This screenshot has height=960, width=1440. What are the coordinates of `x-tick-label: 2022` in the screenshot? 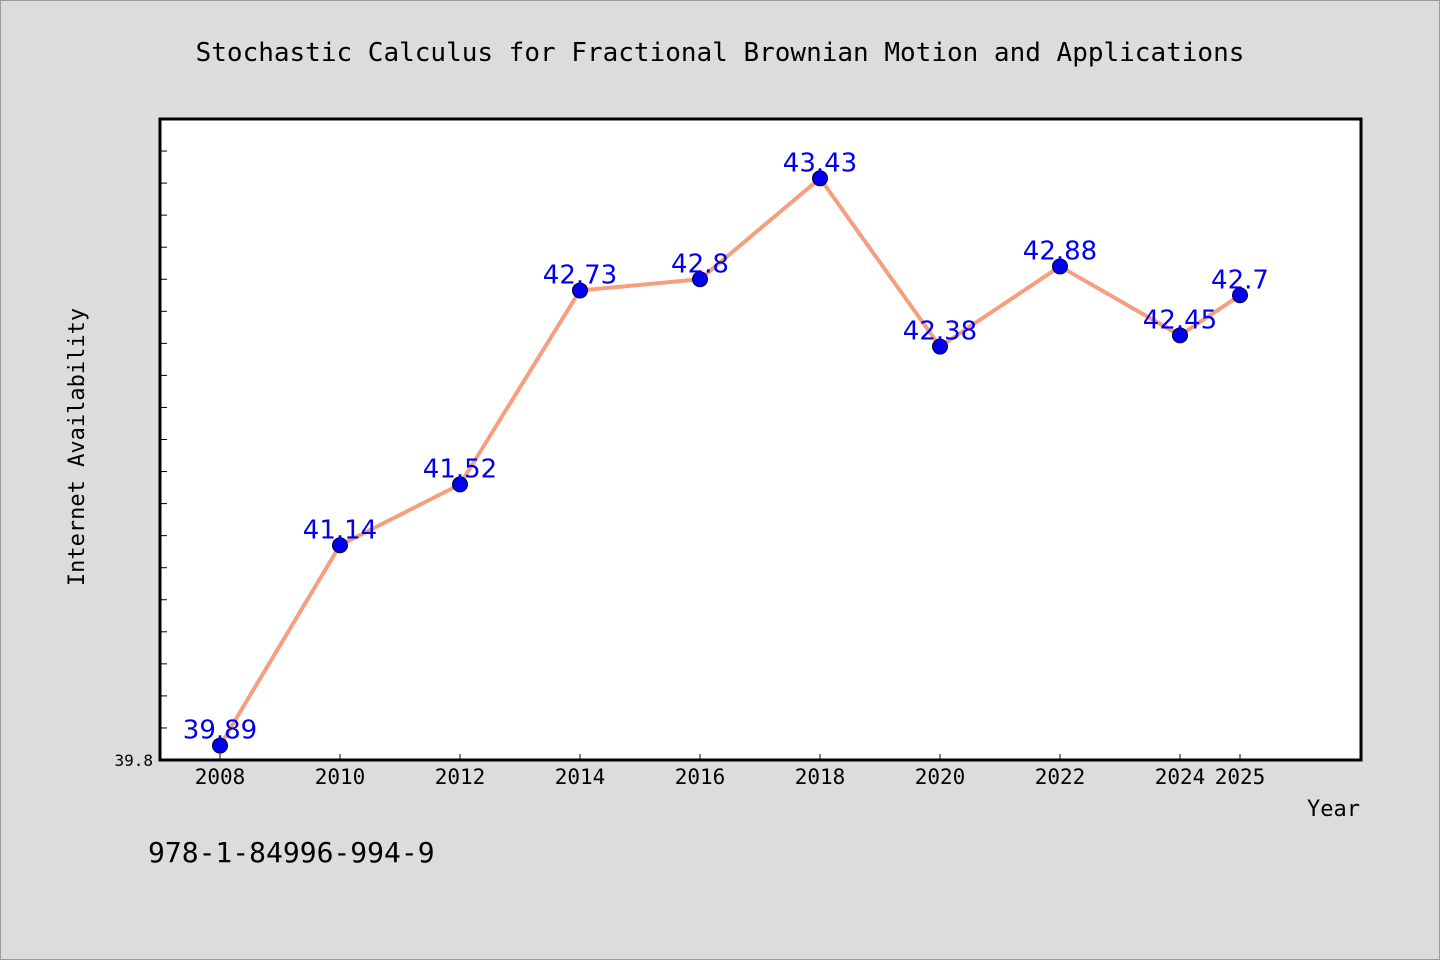 It's located at (1060, 777).